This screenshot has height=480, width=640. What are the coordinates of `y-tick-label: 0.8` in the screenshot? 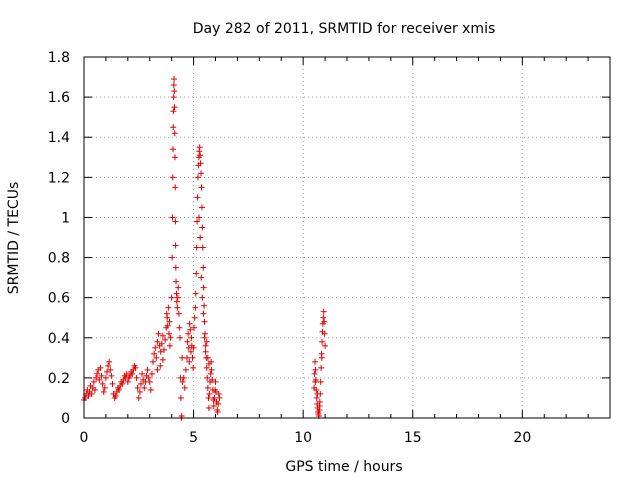 It's located at (59, 259).